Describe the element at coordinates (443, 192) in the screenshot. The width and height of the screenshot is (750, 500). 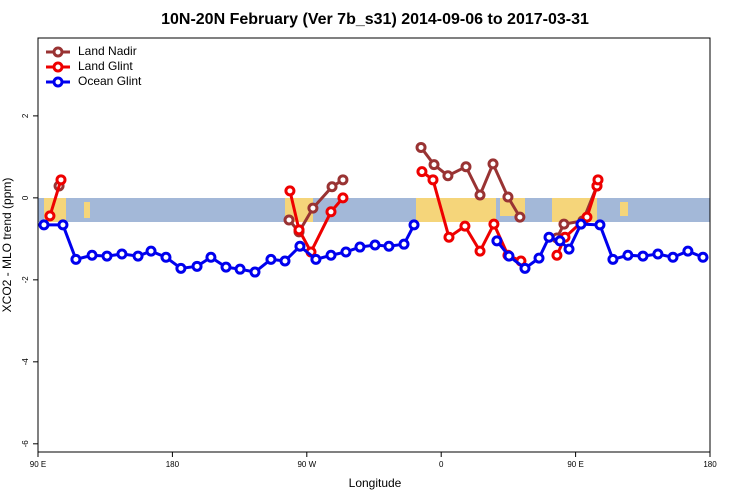
I see `series-line` at that location.